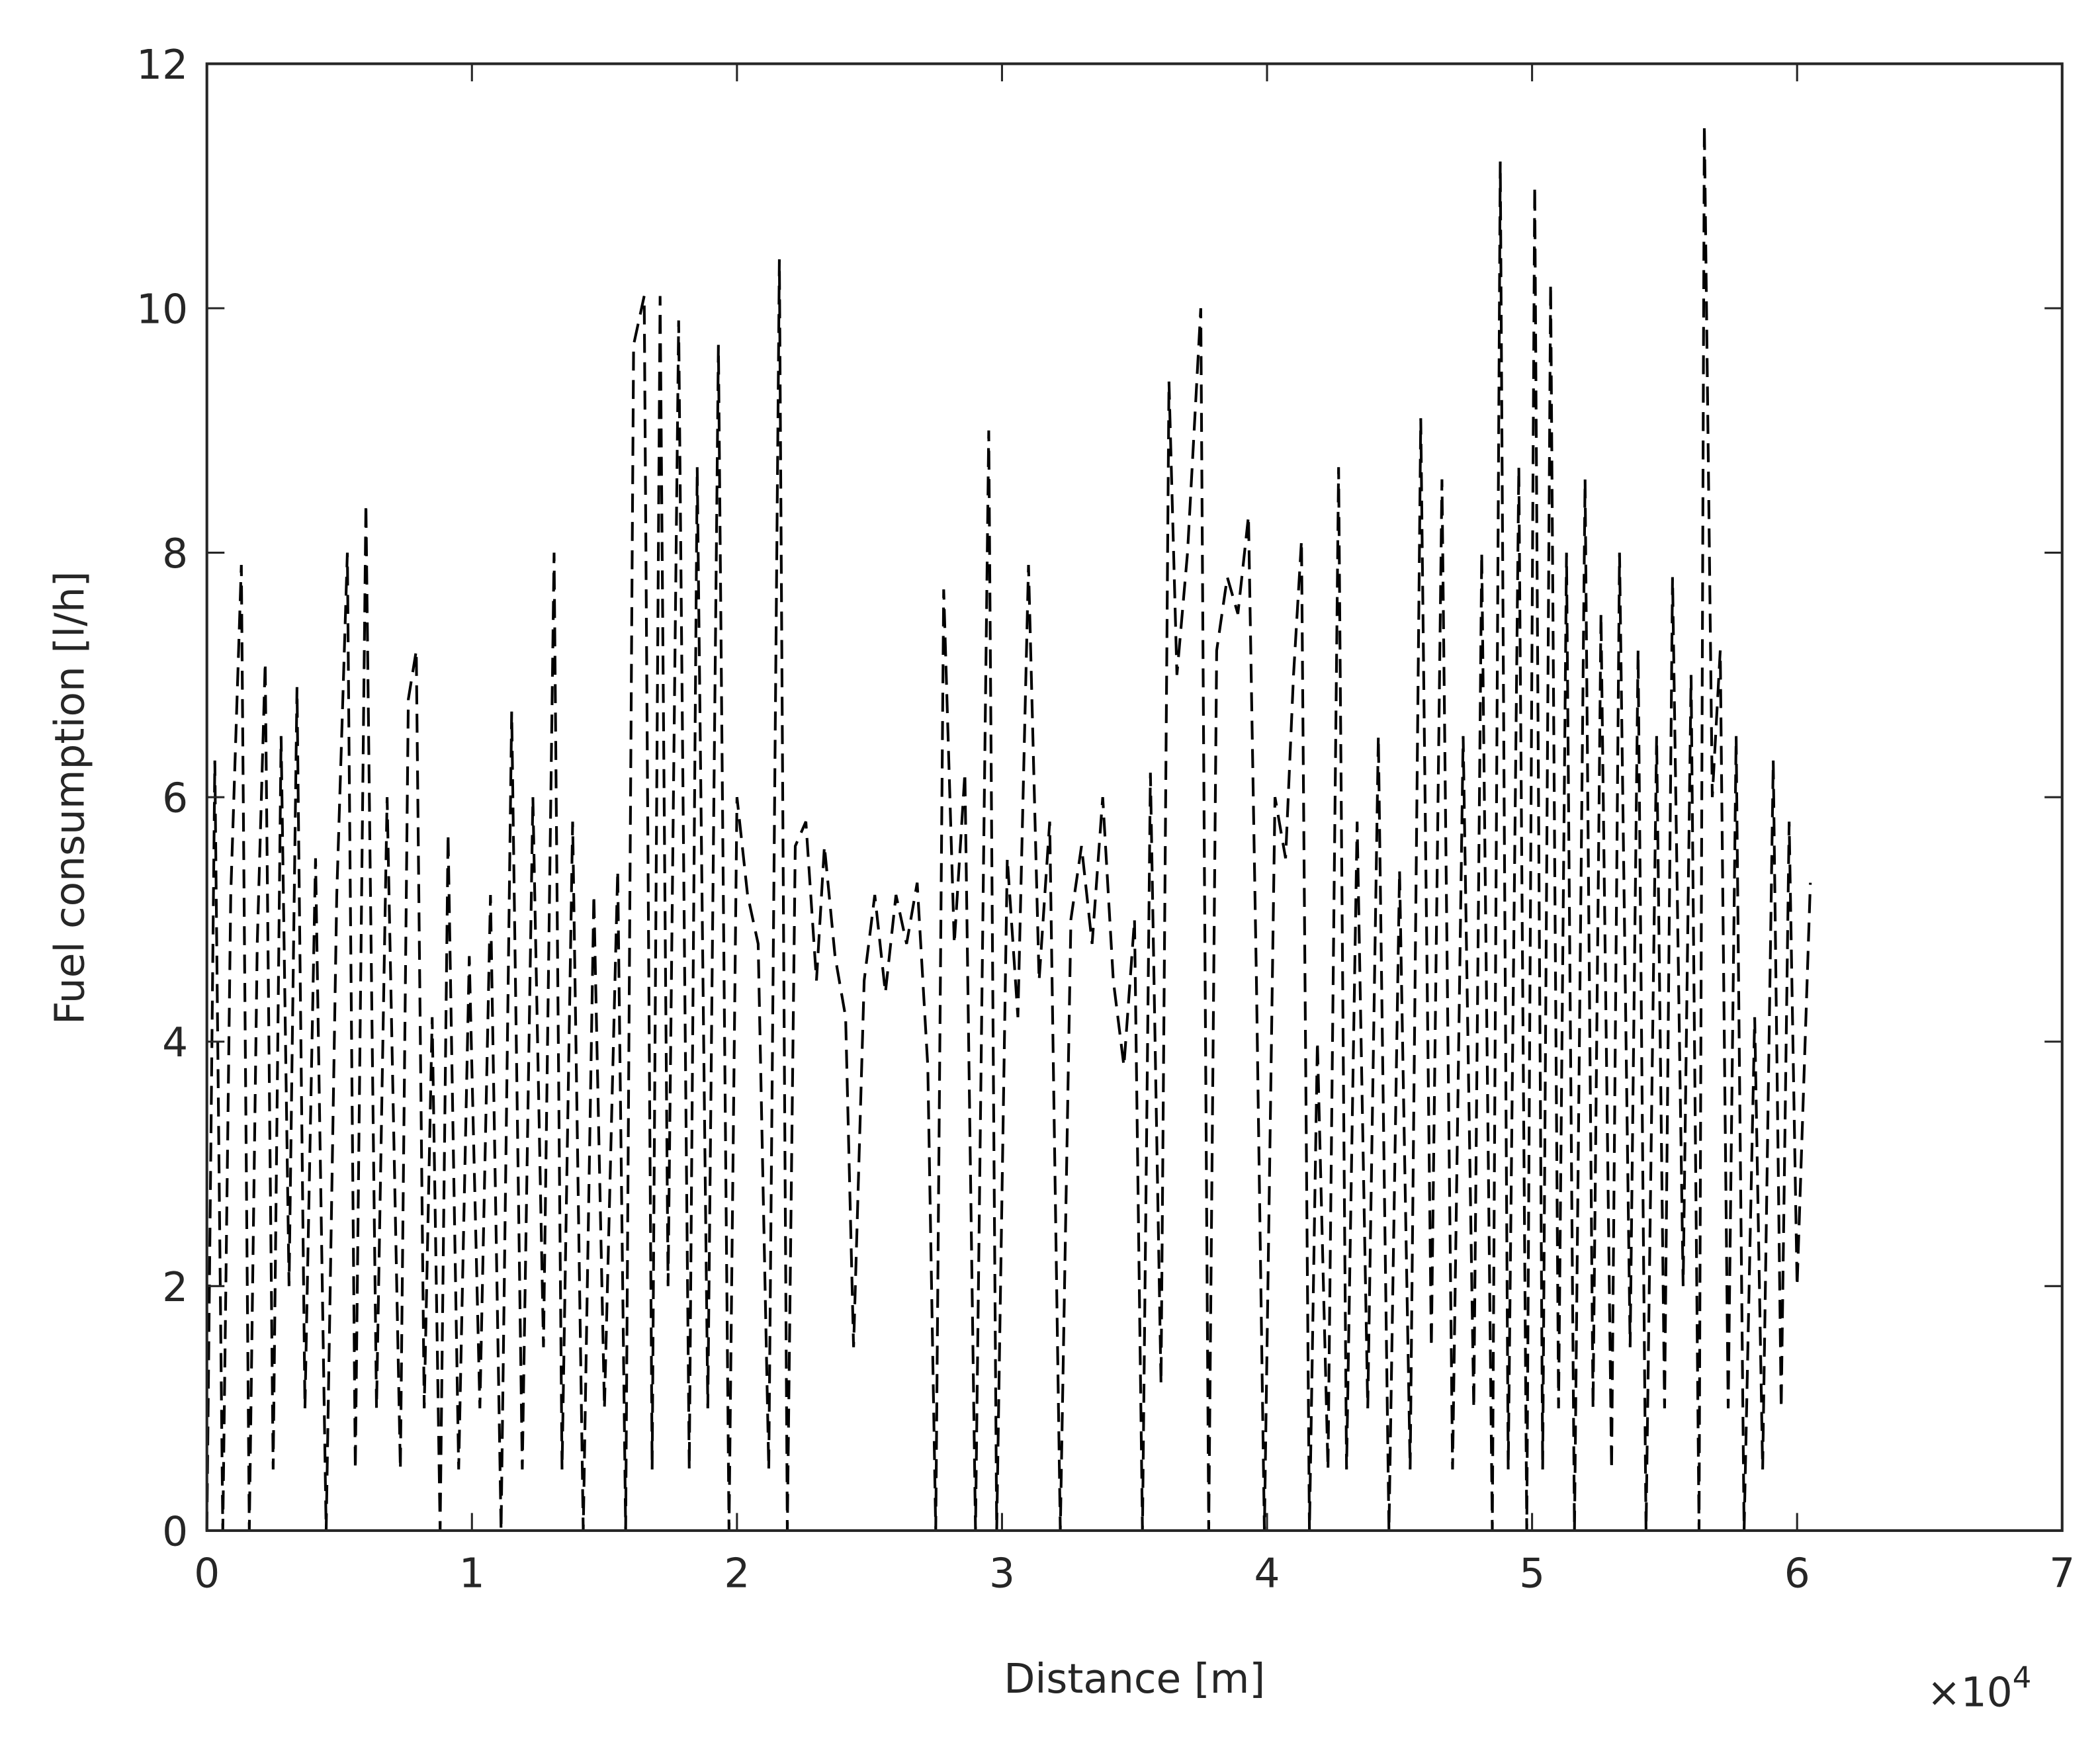  What do you see at coordinates (175, 798) in the screenshot?
I see `y-tick-label: 6` at bounding box center [175, 798].